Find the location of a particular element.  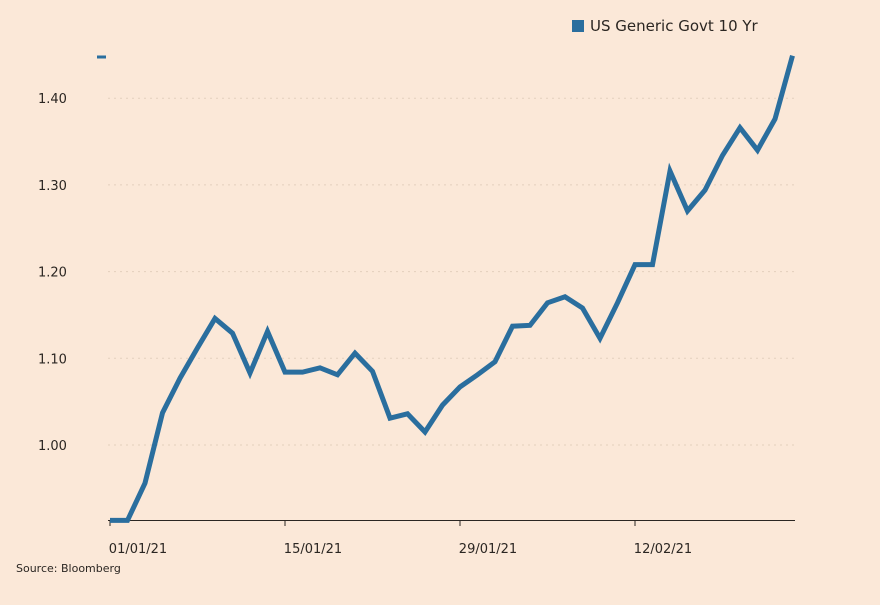

legend-swatch is located at coordinates (578, 26).